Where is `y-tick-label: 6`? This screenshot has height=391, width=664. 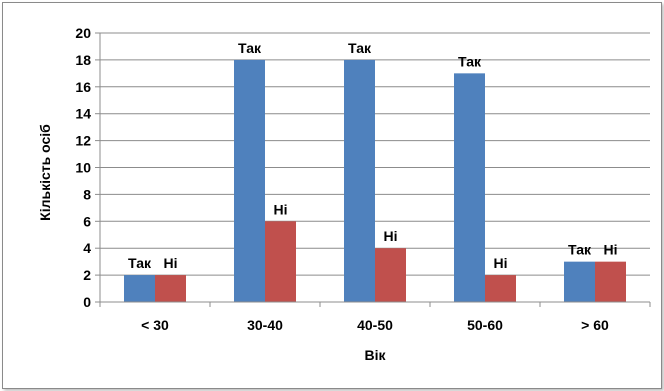 y-tick-label: 6 is located at coordinates (87, 221).